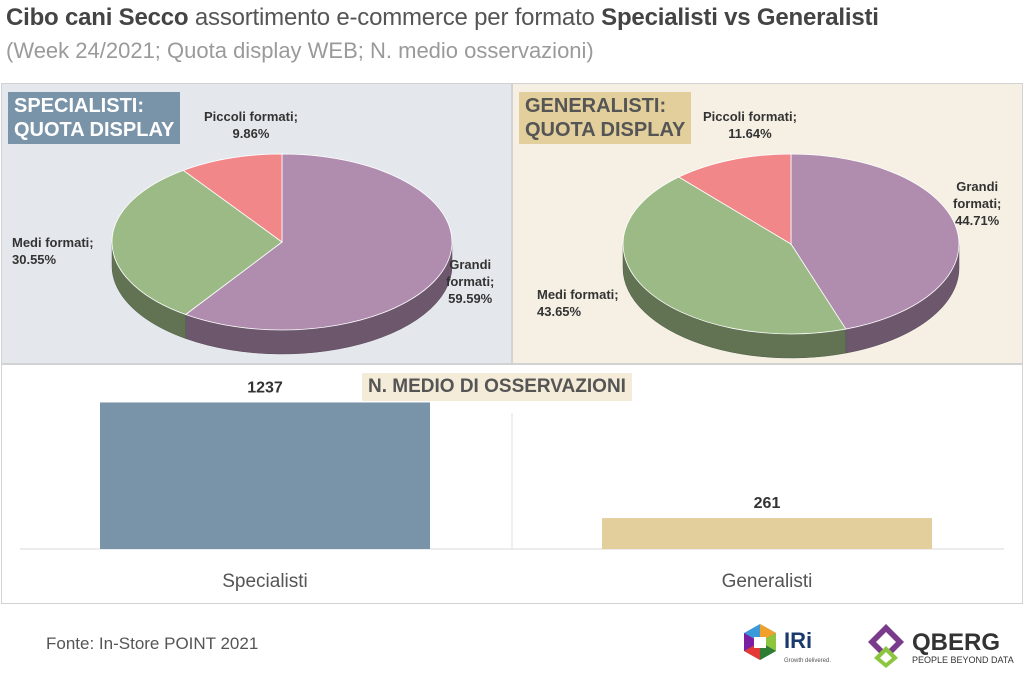 The width and height of the screenshot is (1024, 673). Describe the element at coordinates (605, 118) in the screenshot. I see `generalisti-pie-title: GENERALISTI: QUOTA DISPLAY` at that location.